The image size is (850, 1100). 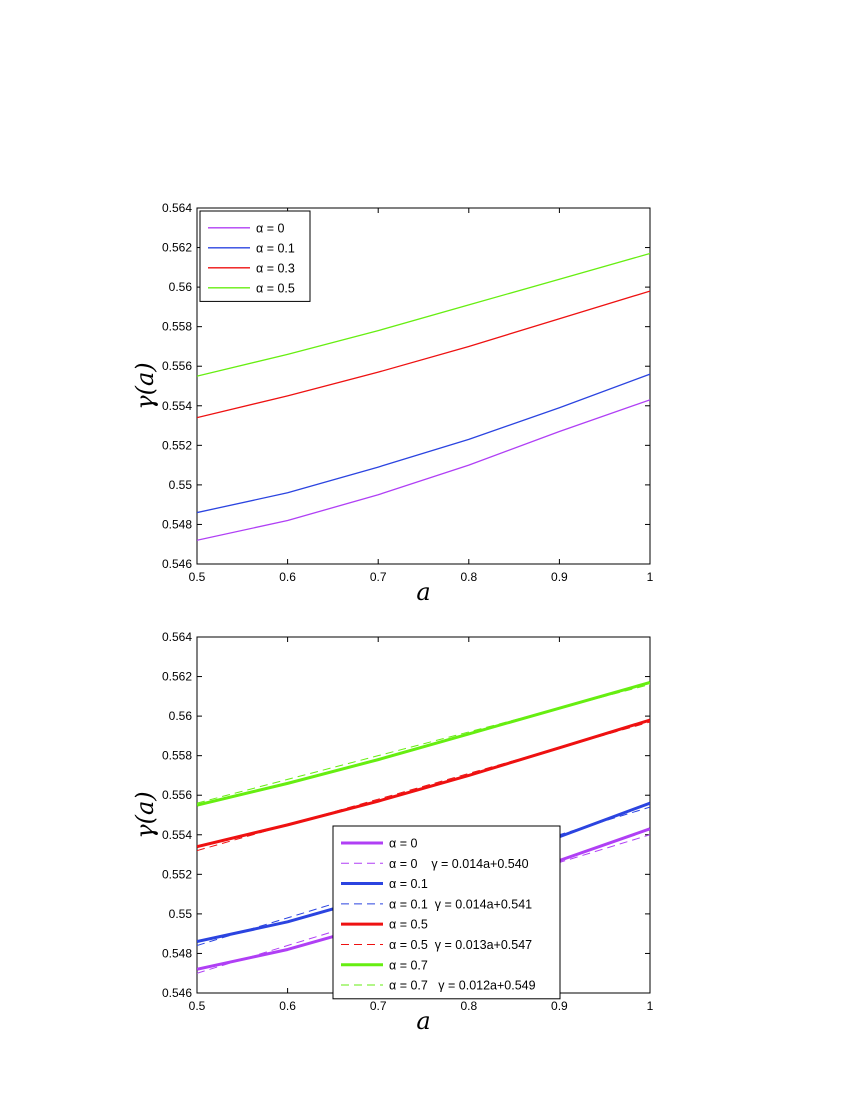 I want to click on legend-label: α = 0.3, so click(x=275, y=268).